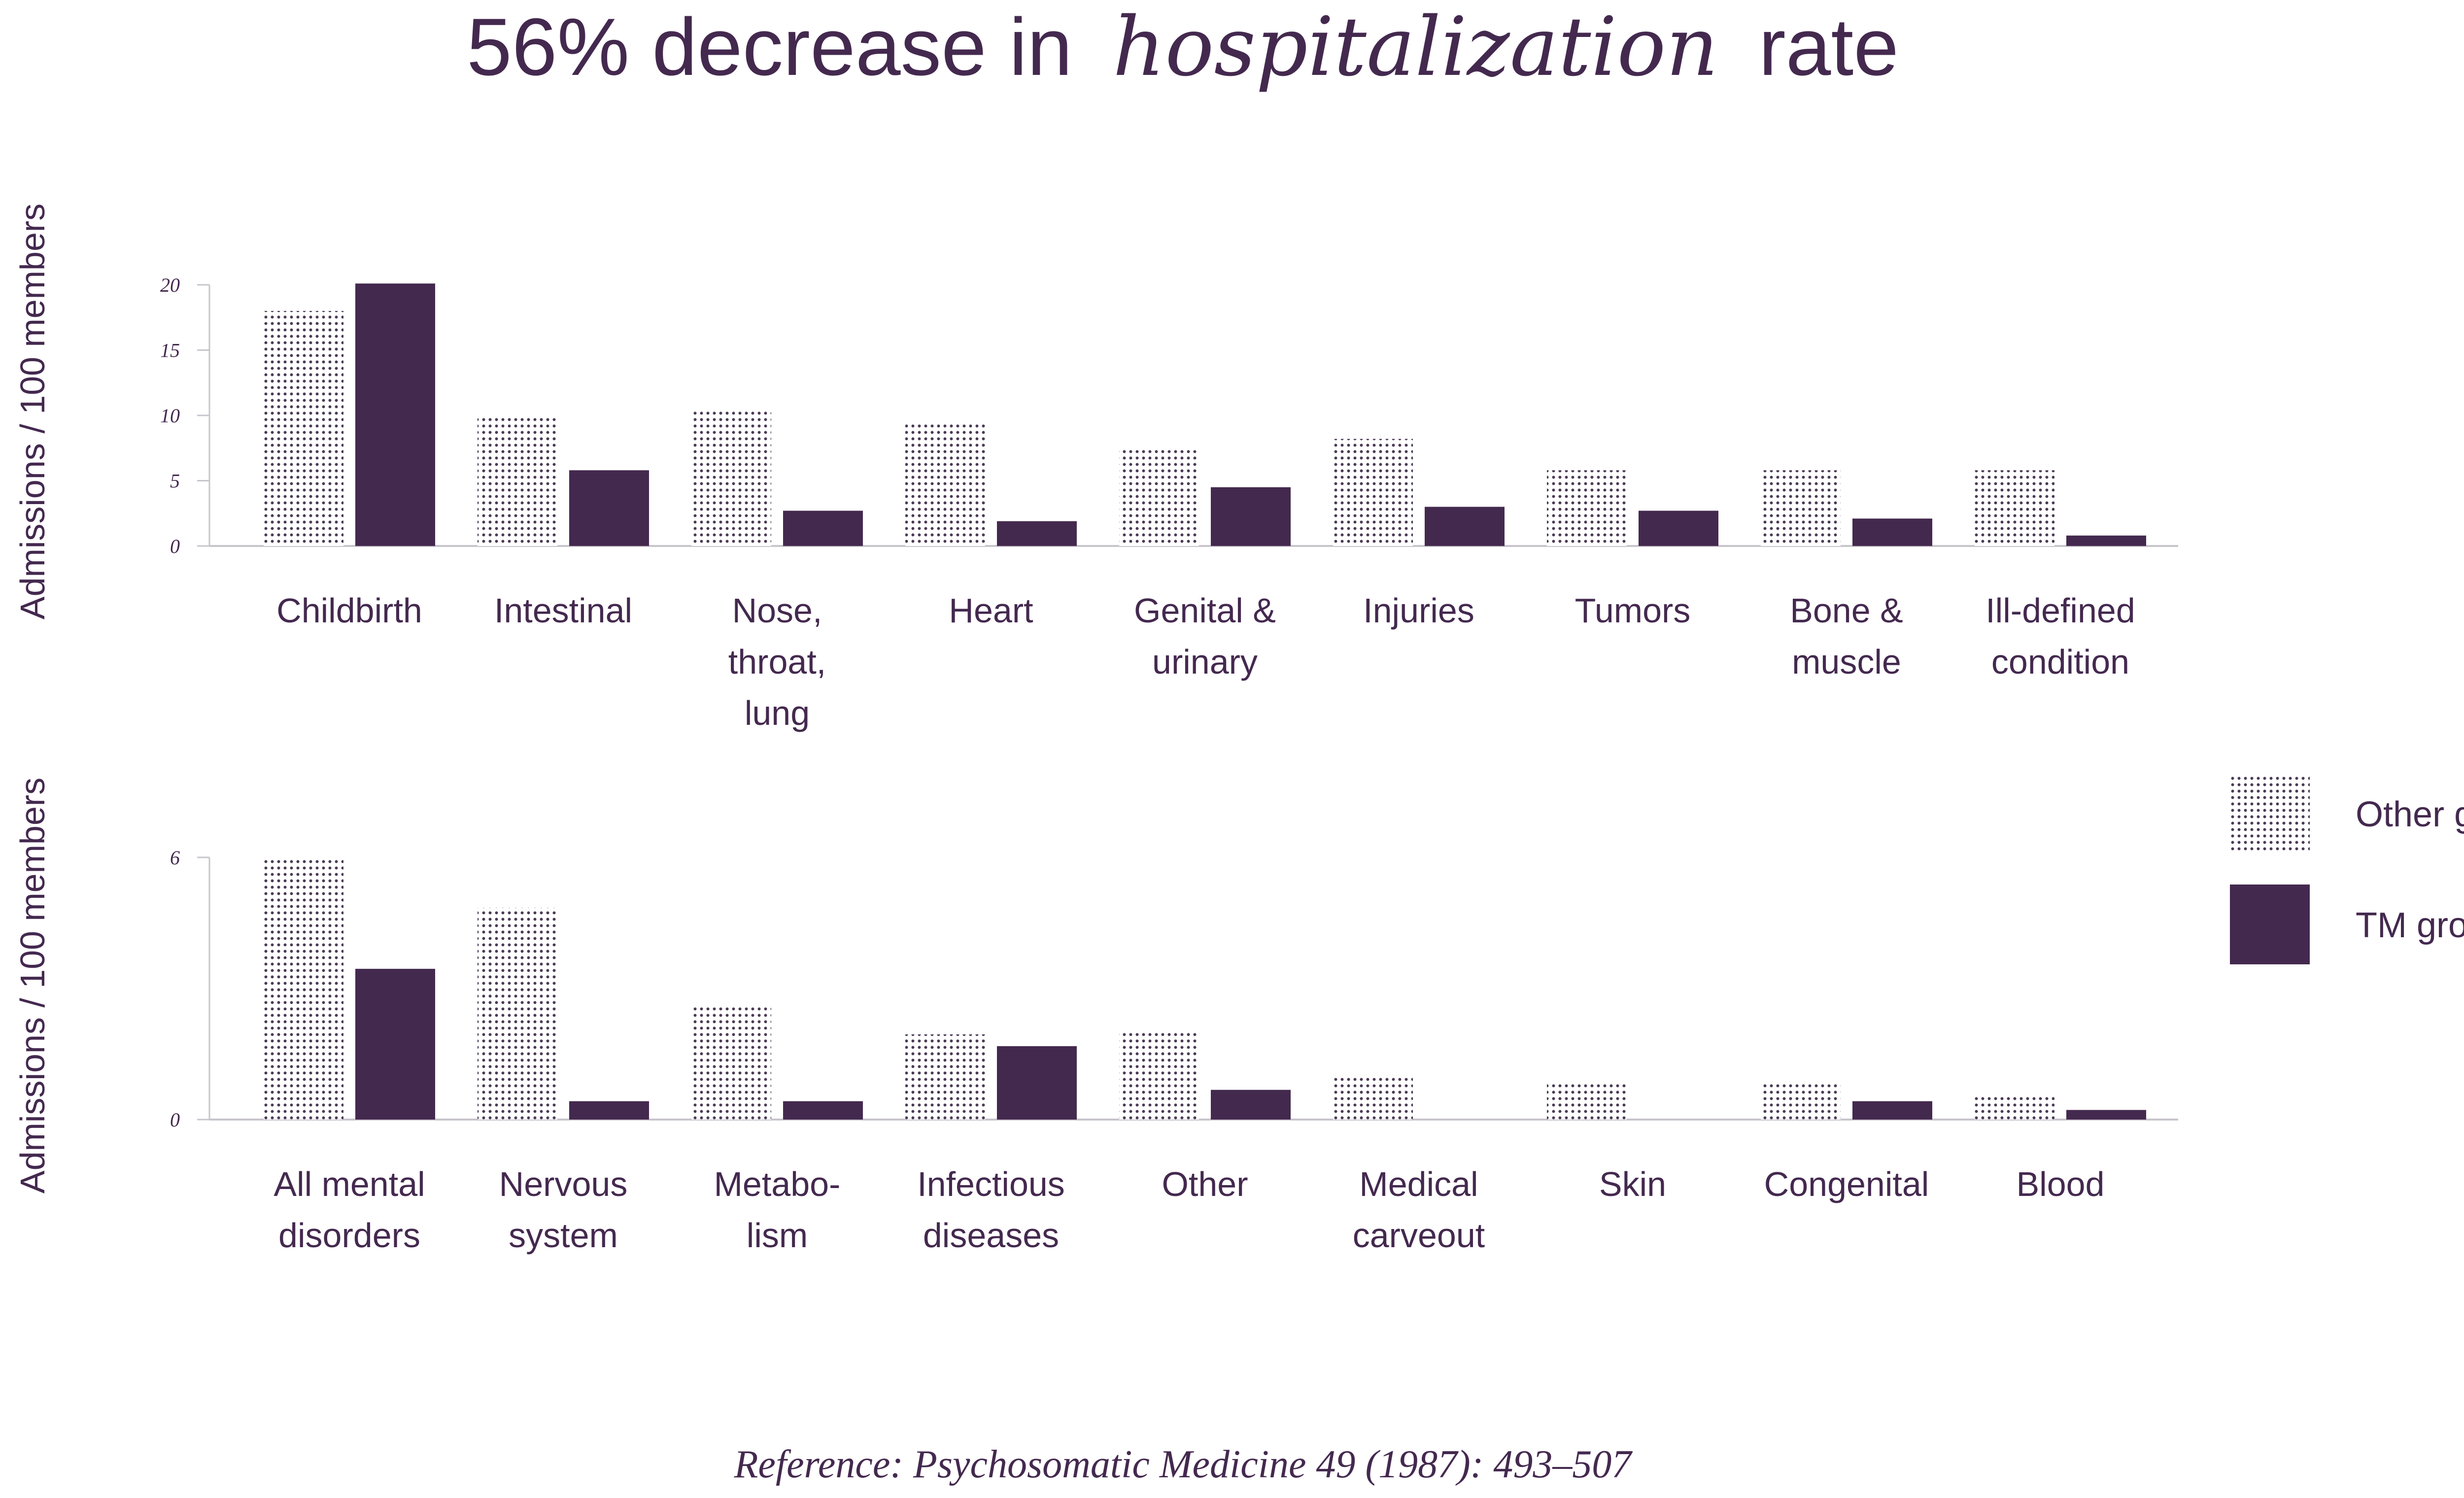 The width and height of the screenshot is (2464, 1498). What do you see at coordinates (349, 610) in the screenshot?
I see `x-tick-label: Childbirth` at bounding box center [349, 610].